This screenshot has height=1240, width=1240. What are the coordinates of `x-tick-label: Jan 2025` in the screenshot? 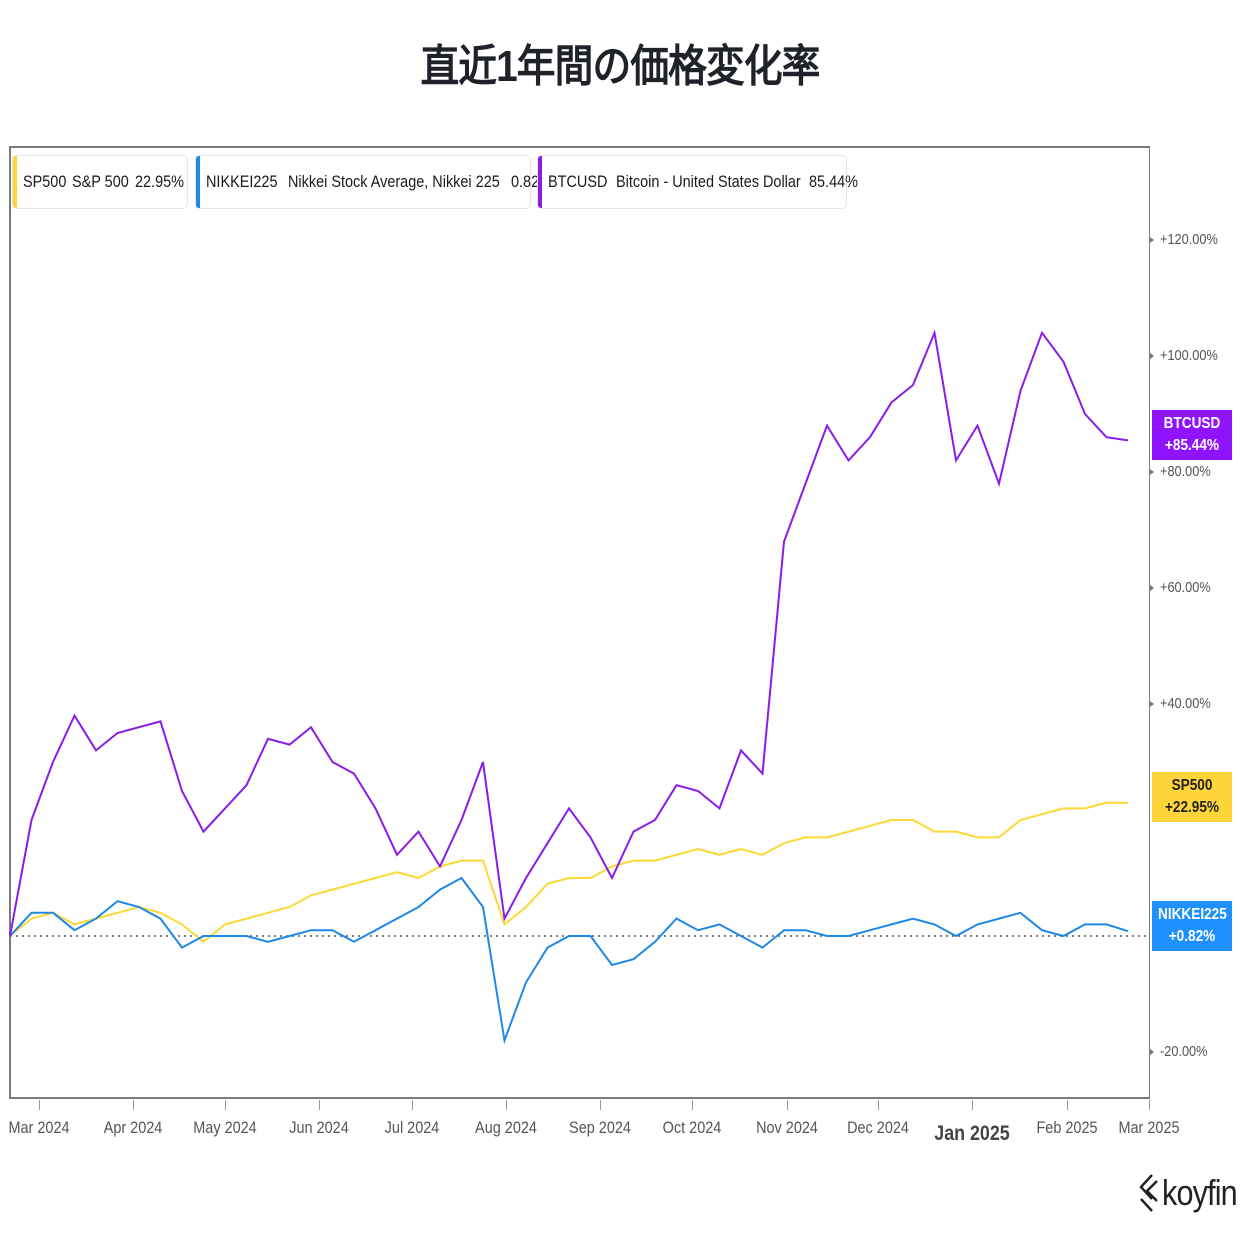 It's located at (972, 1133).